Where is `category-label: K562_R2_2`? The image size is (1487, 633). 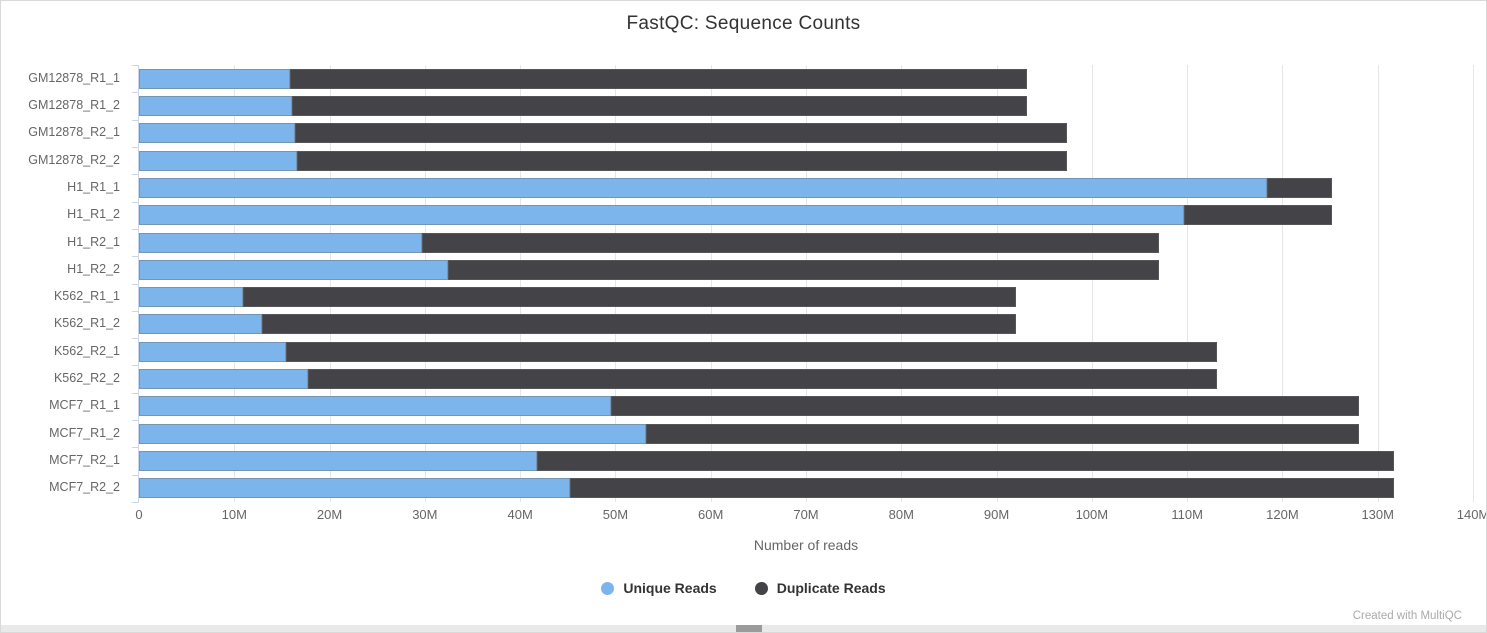 category-label: K562_R2_2 is located at coordinates (86, 378).